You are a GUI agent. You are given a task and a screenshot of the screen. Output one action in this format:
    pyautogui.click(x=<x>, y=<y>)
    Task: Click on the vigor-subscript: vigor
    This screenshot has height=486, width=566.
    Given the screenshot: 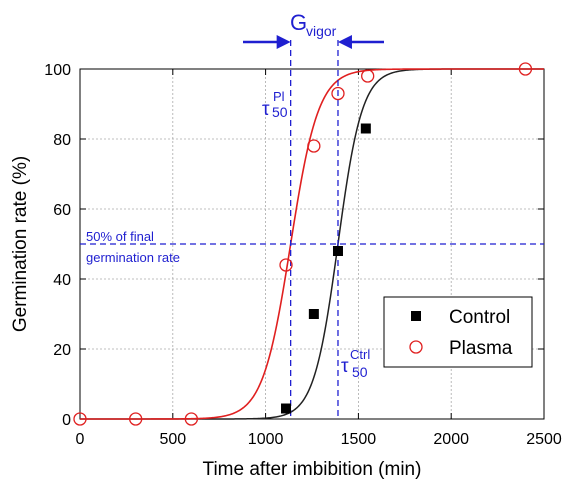 What is the action you would take?
    pyautogui.click(x=321, y=31)
    